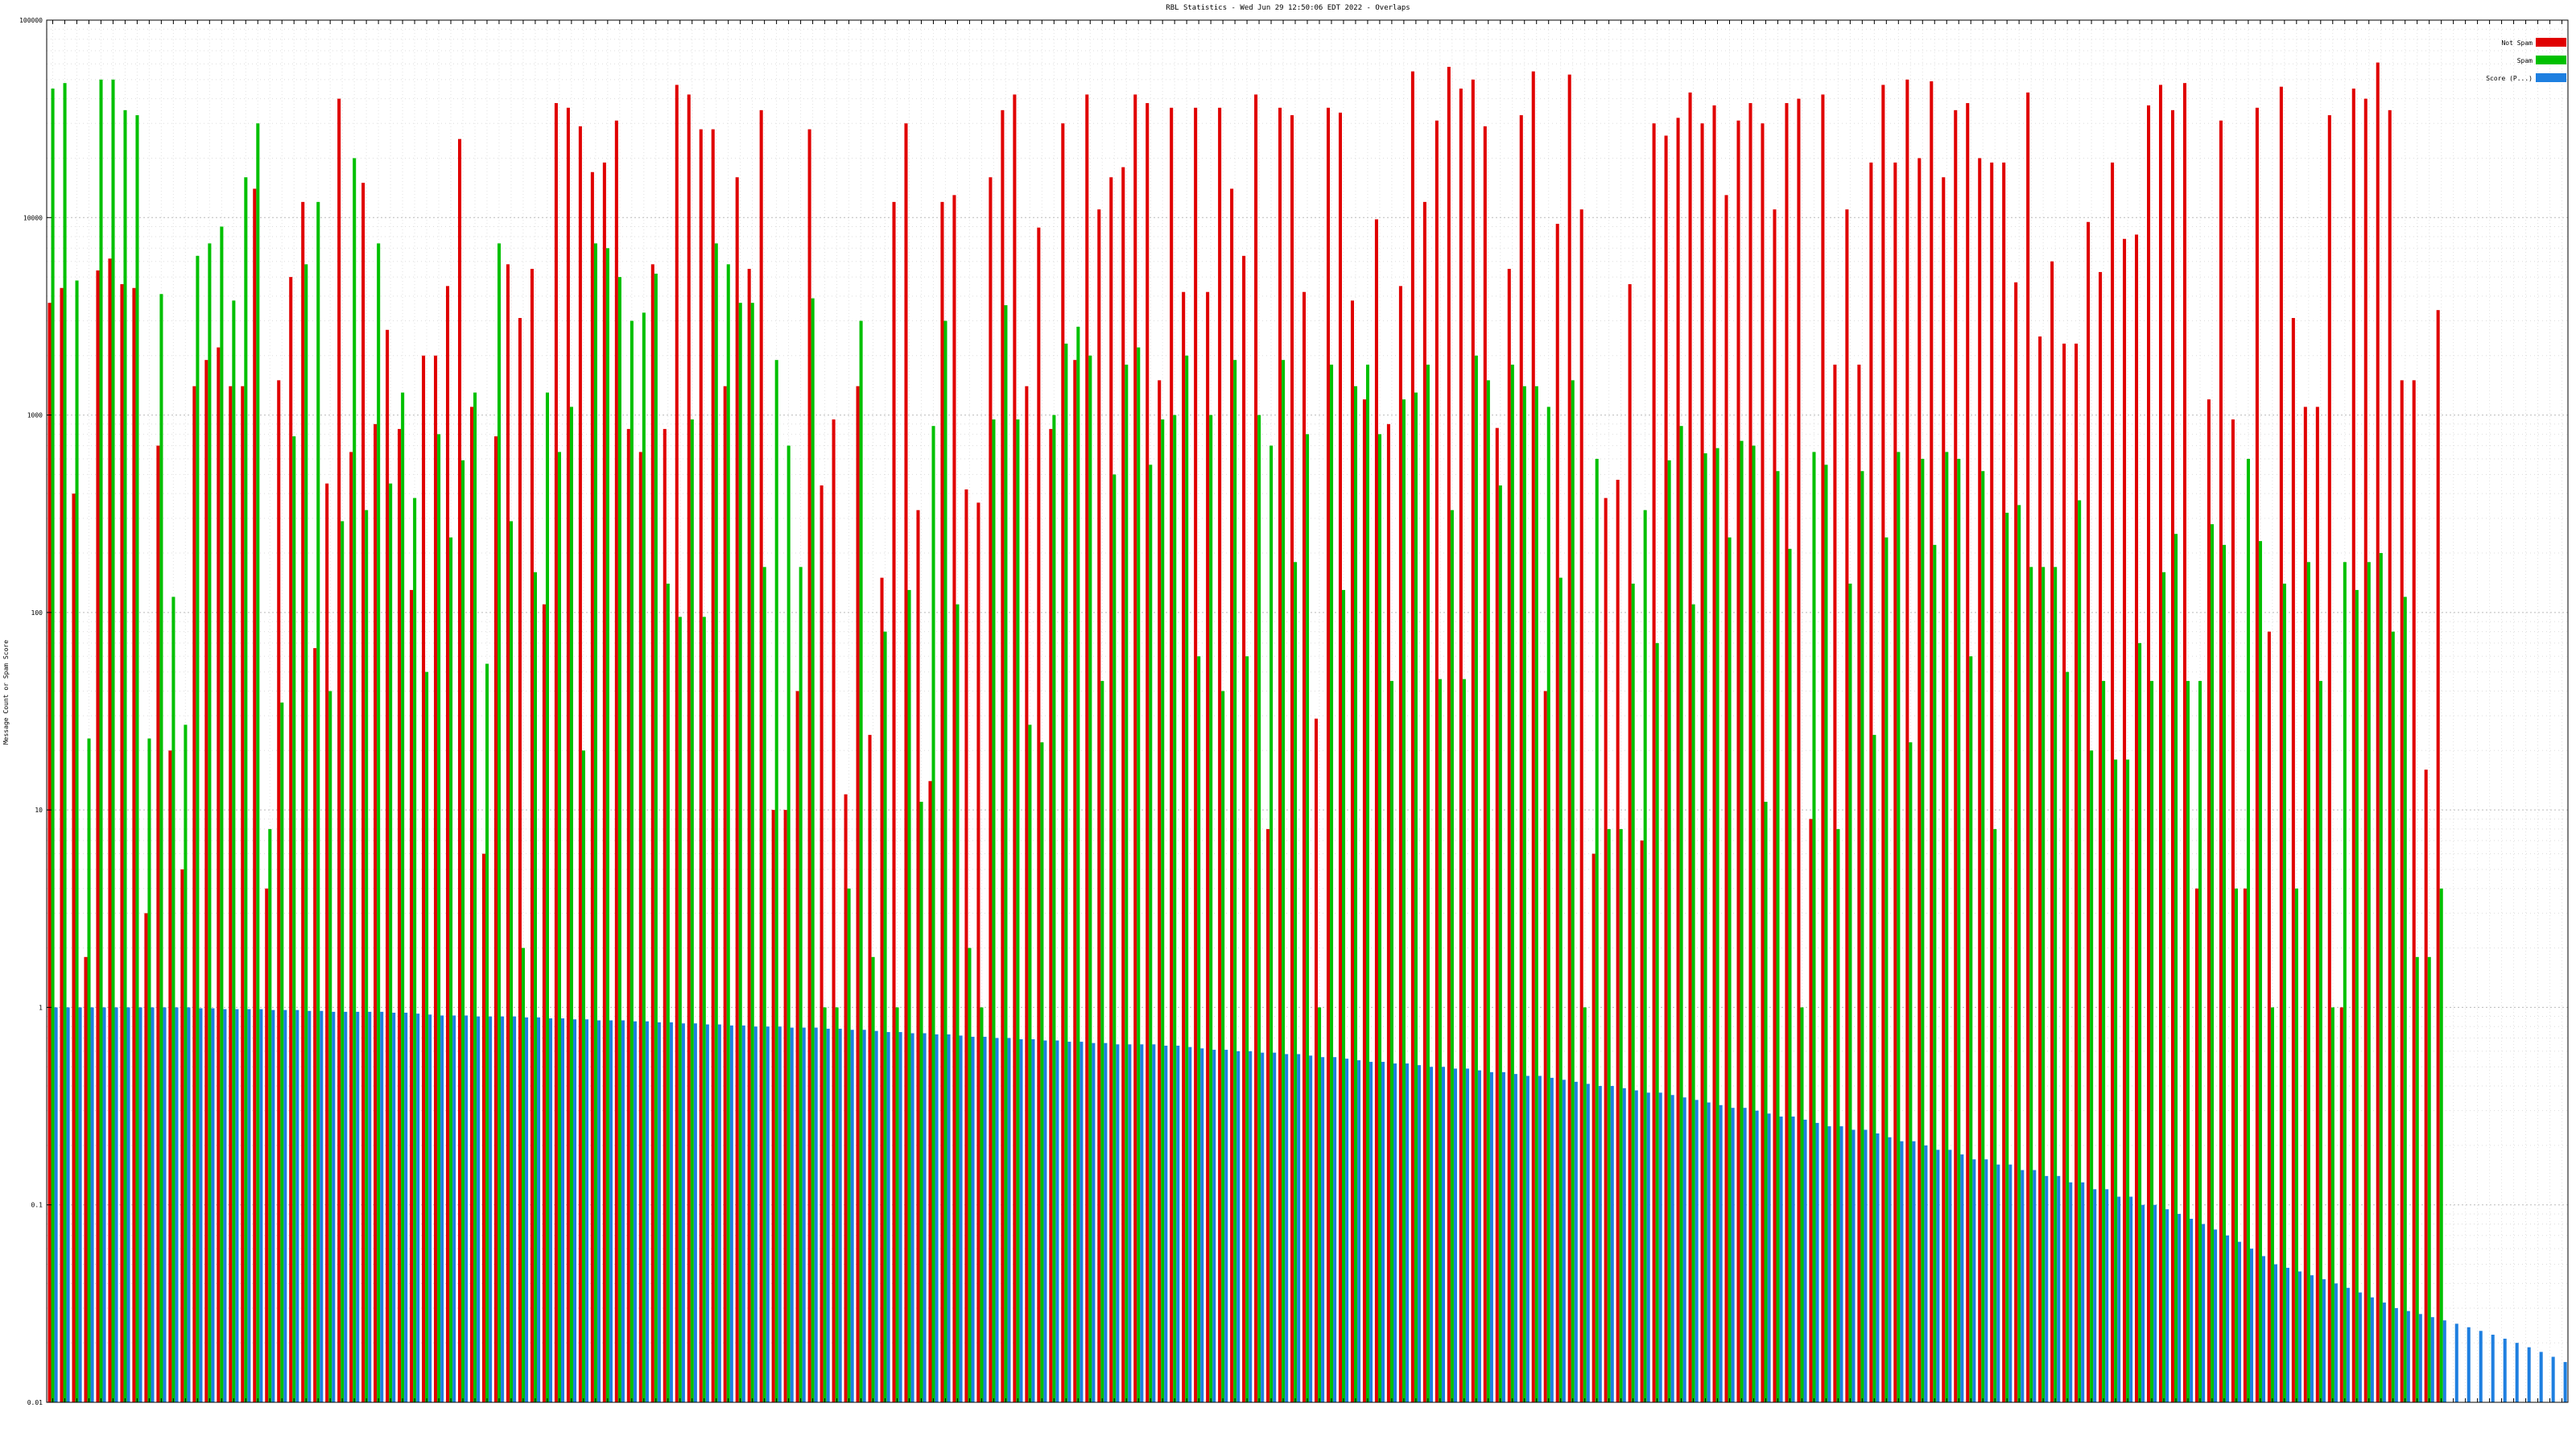  I want to click on y-tick-label: 10000, so click(33, 217).